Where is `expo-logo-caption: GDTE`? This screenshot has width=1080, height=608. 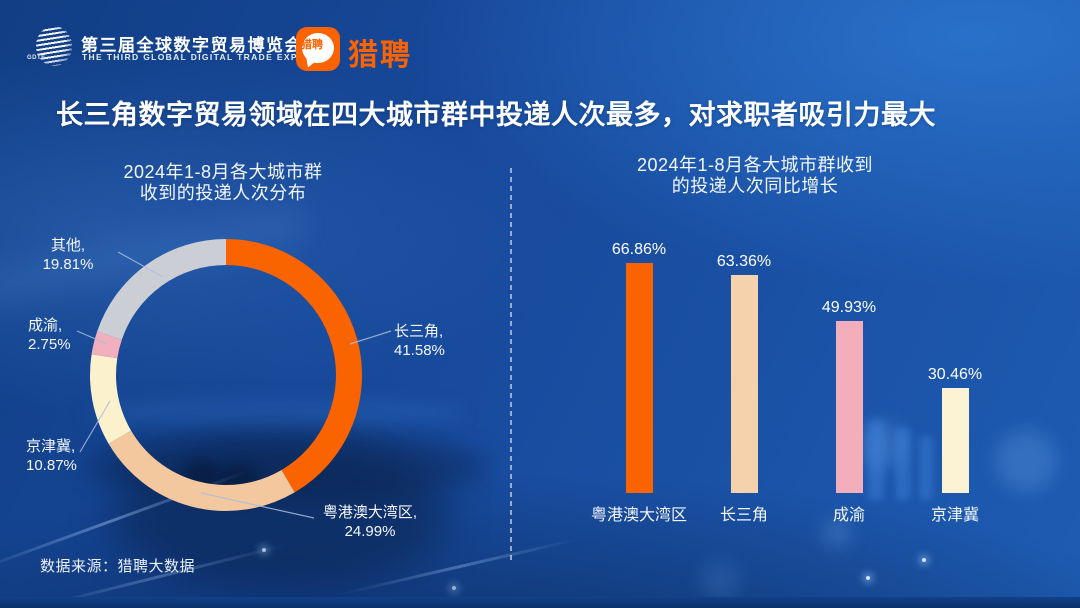 expo-logo-caption: GDTE is located at coordinates (36, 58).